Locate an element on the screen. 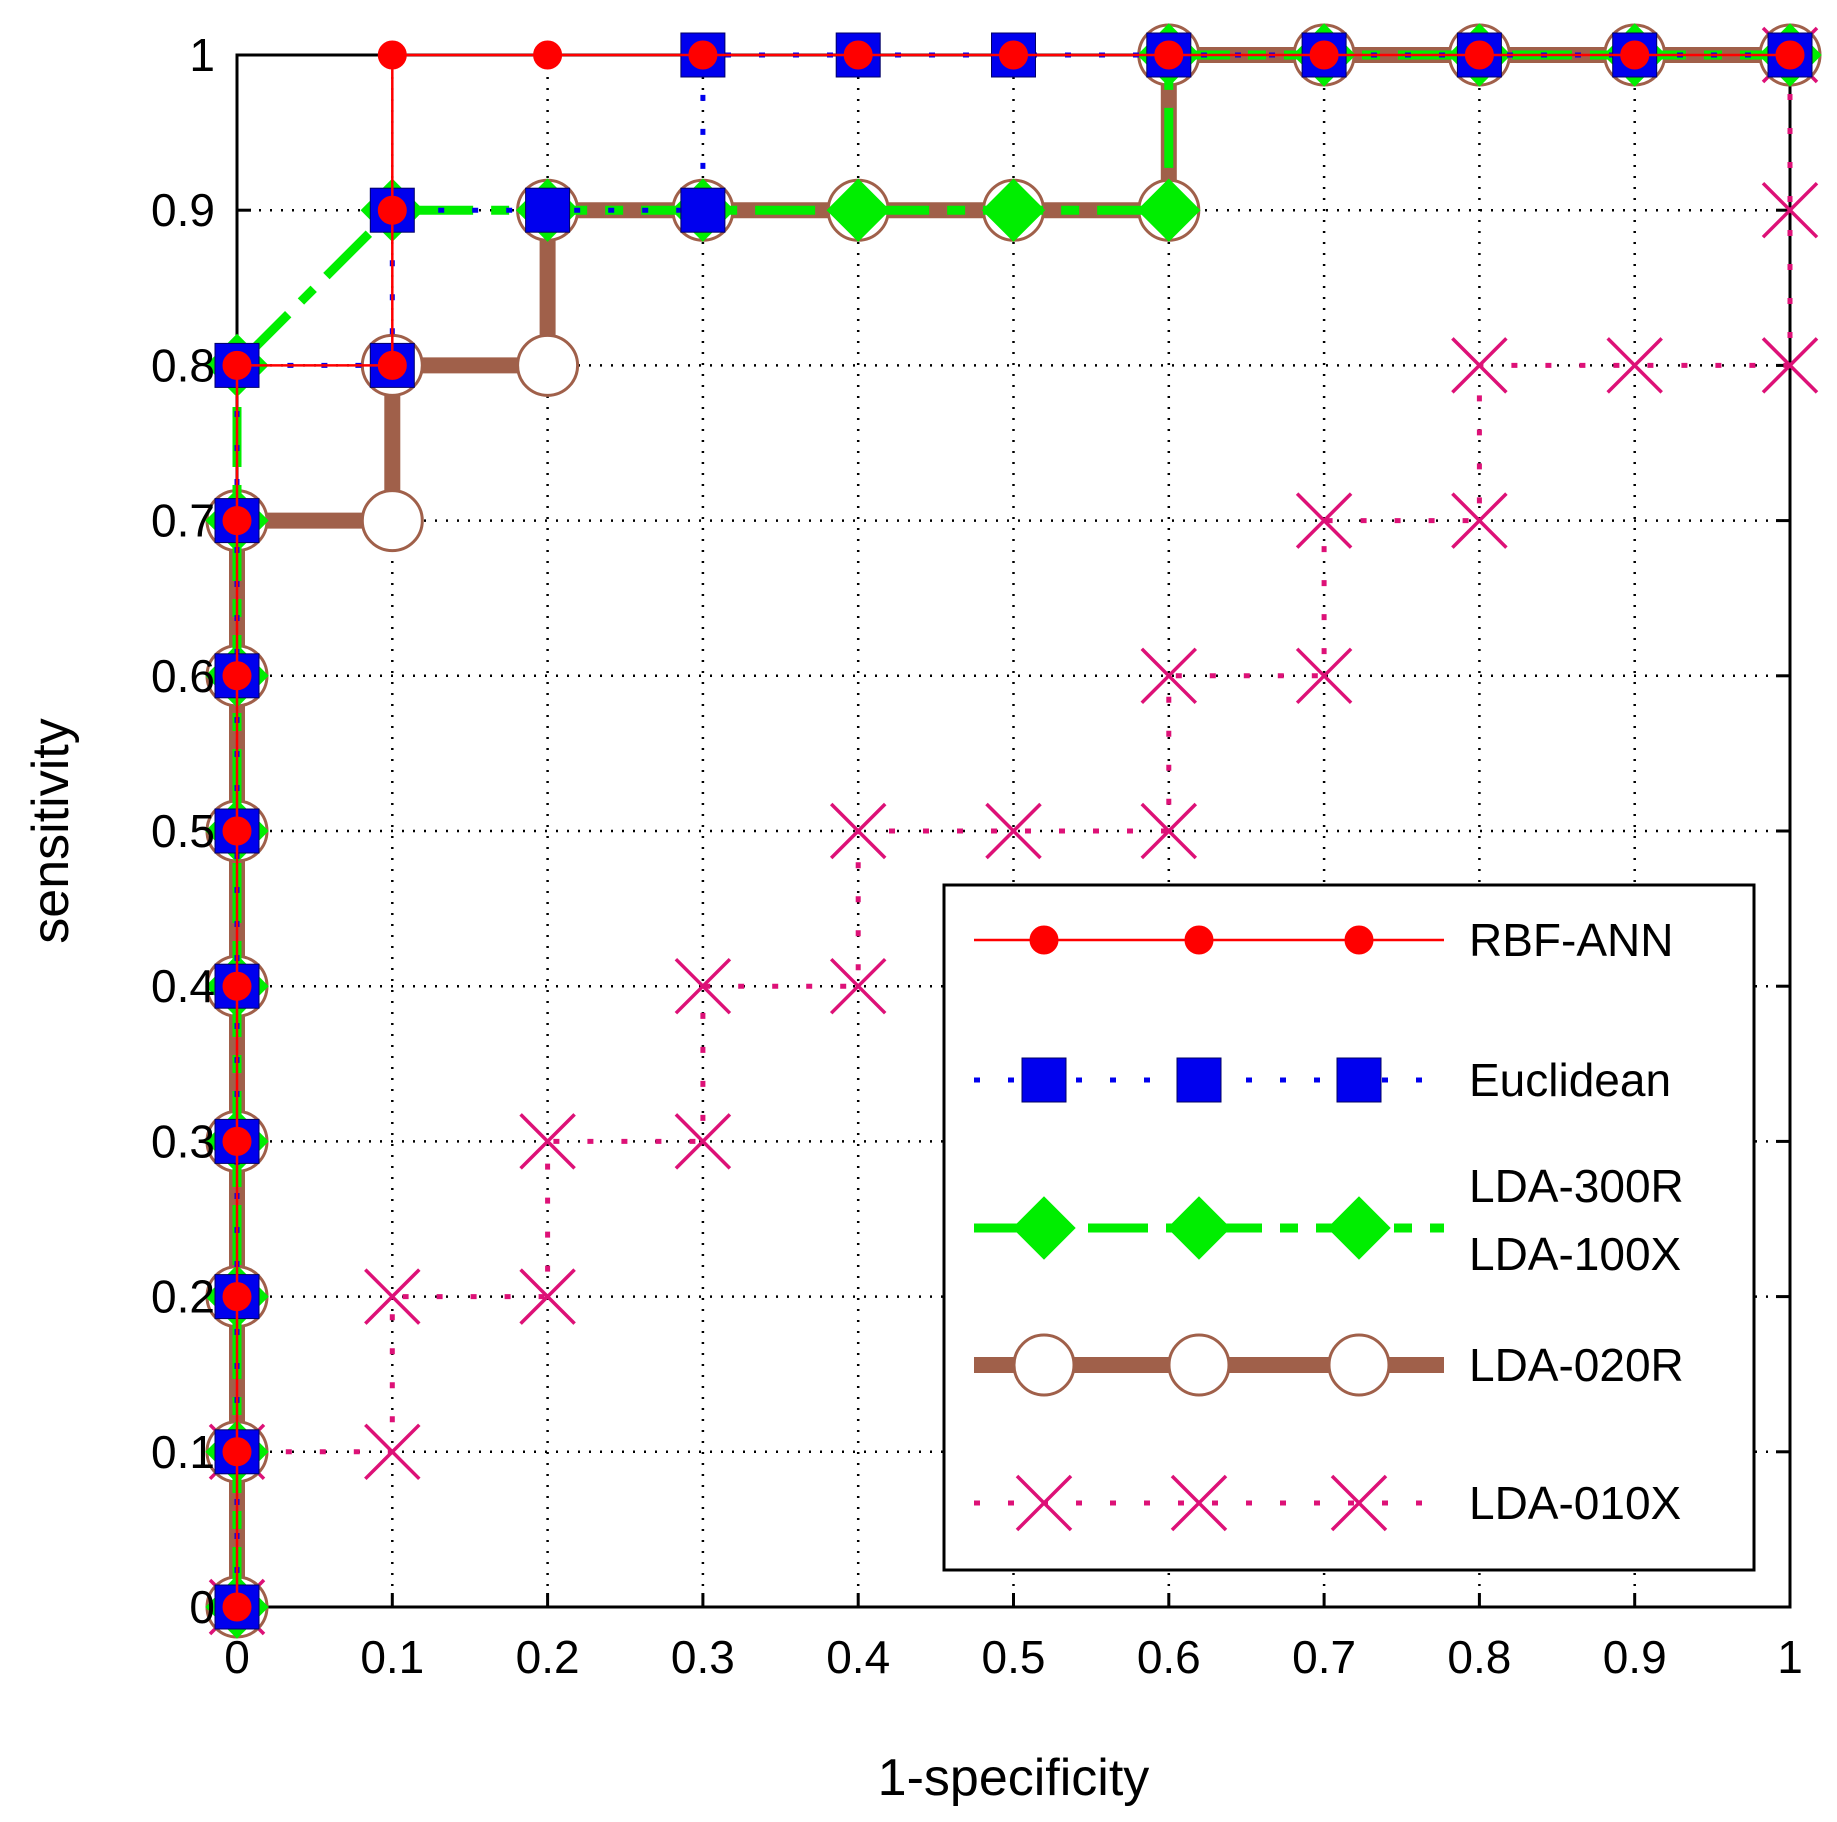 This screenshot has height=1822, width=1837. x-tick-label-0: 0 is located at coordinates (237, 1657).